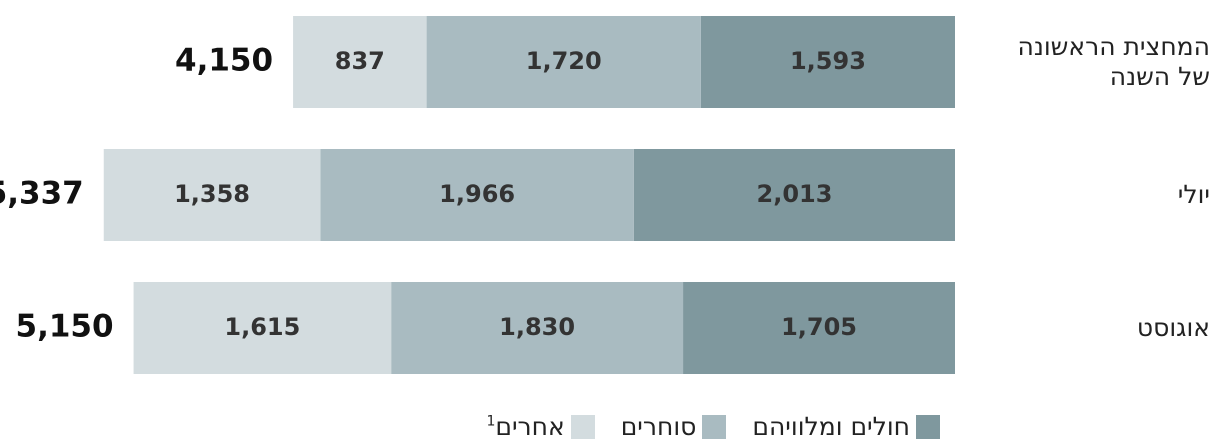 The width and height of the screenshot is (1226, 443). I want to click on value-label: 1,358, so click(212, 194).